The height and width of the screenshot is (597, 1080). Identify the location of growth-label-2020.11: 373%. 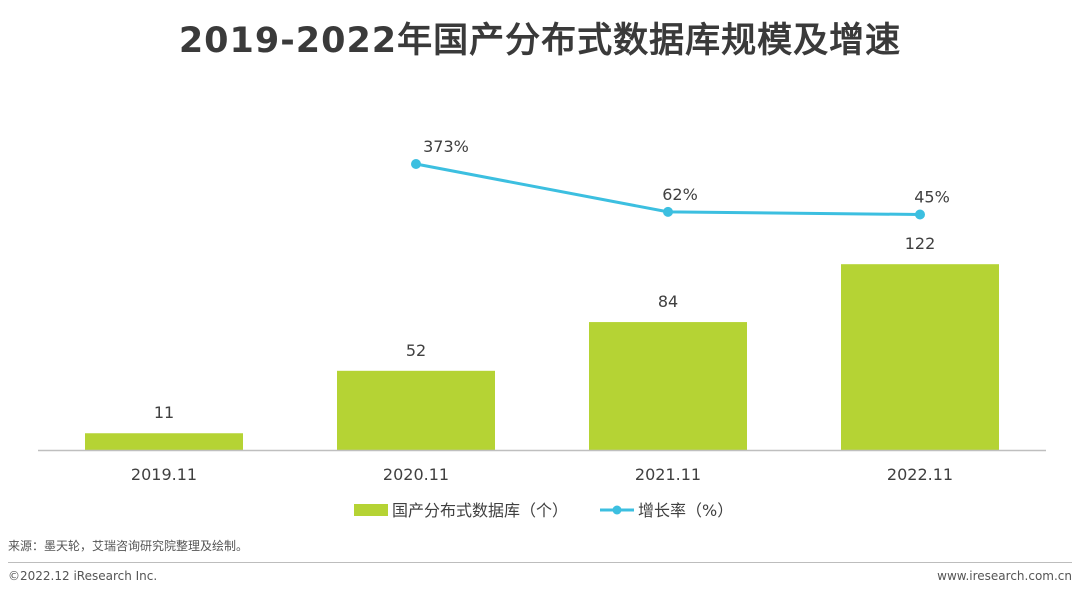
(446, 146).